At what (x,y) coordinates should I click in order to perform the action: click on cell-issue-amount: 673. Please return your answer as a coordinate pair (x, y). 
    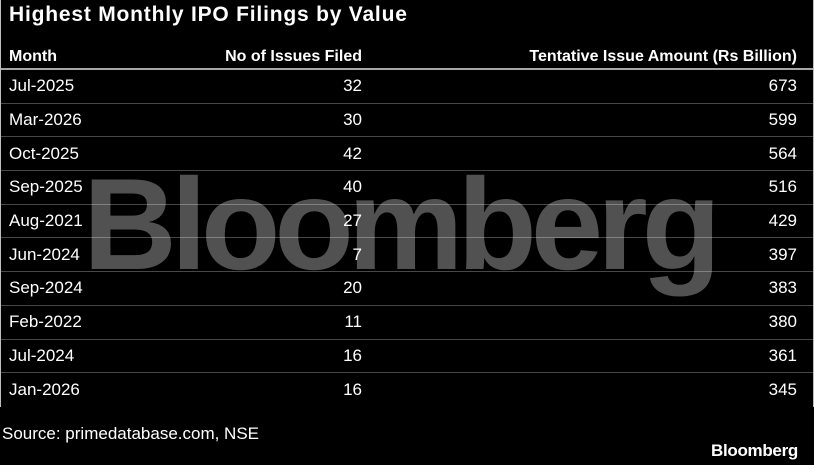
    Looking at the image, I should click on (782, 86).